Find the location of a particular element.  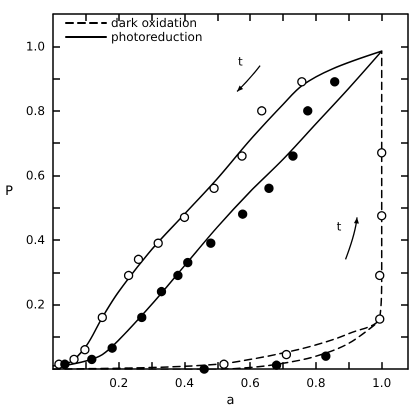

y-tick-label: 0.8 is located at coordinates (35, 111).